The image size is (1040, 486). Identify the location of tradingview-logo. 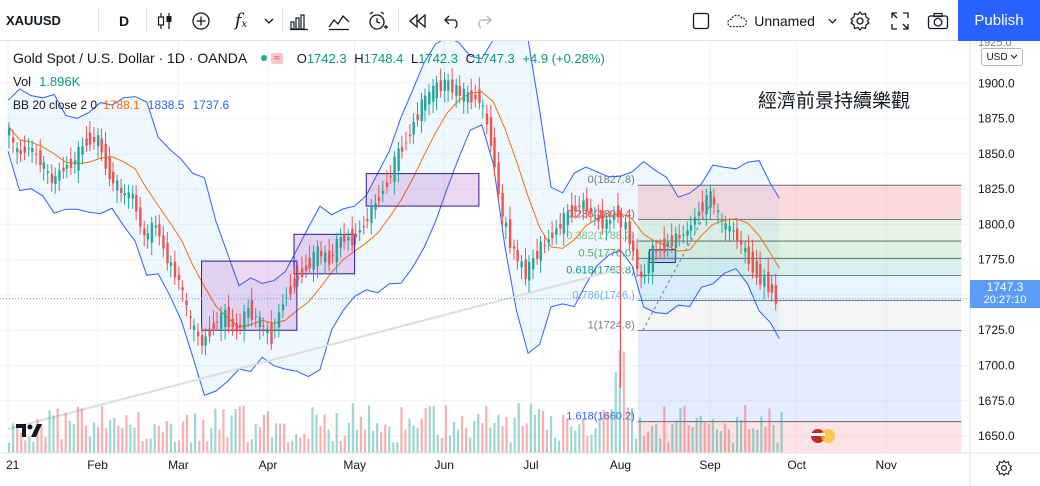
(29, 430).